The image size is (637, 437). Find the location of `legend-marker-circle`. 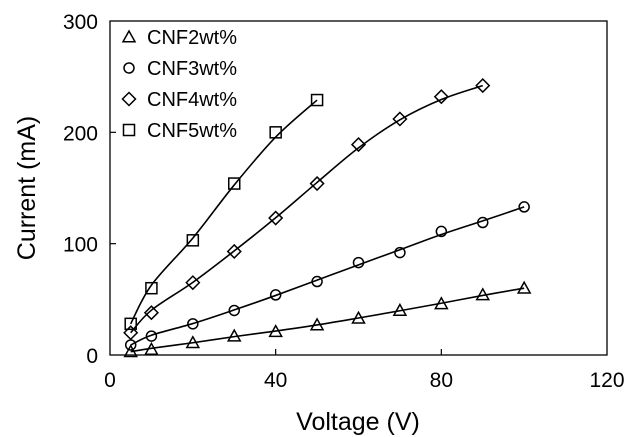

legend-marker-circle is located at coordinates (129, 68).